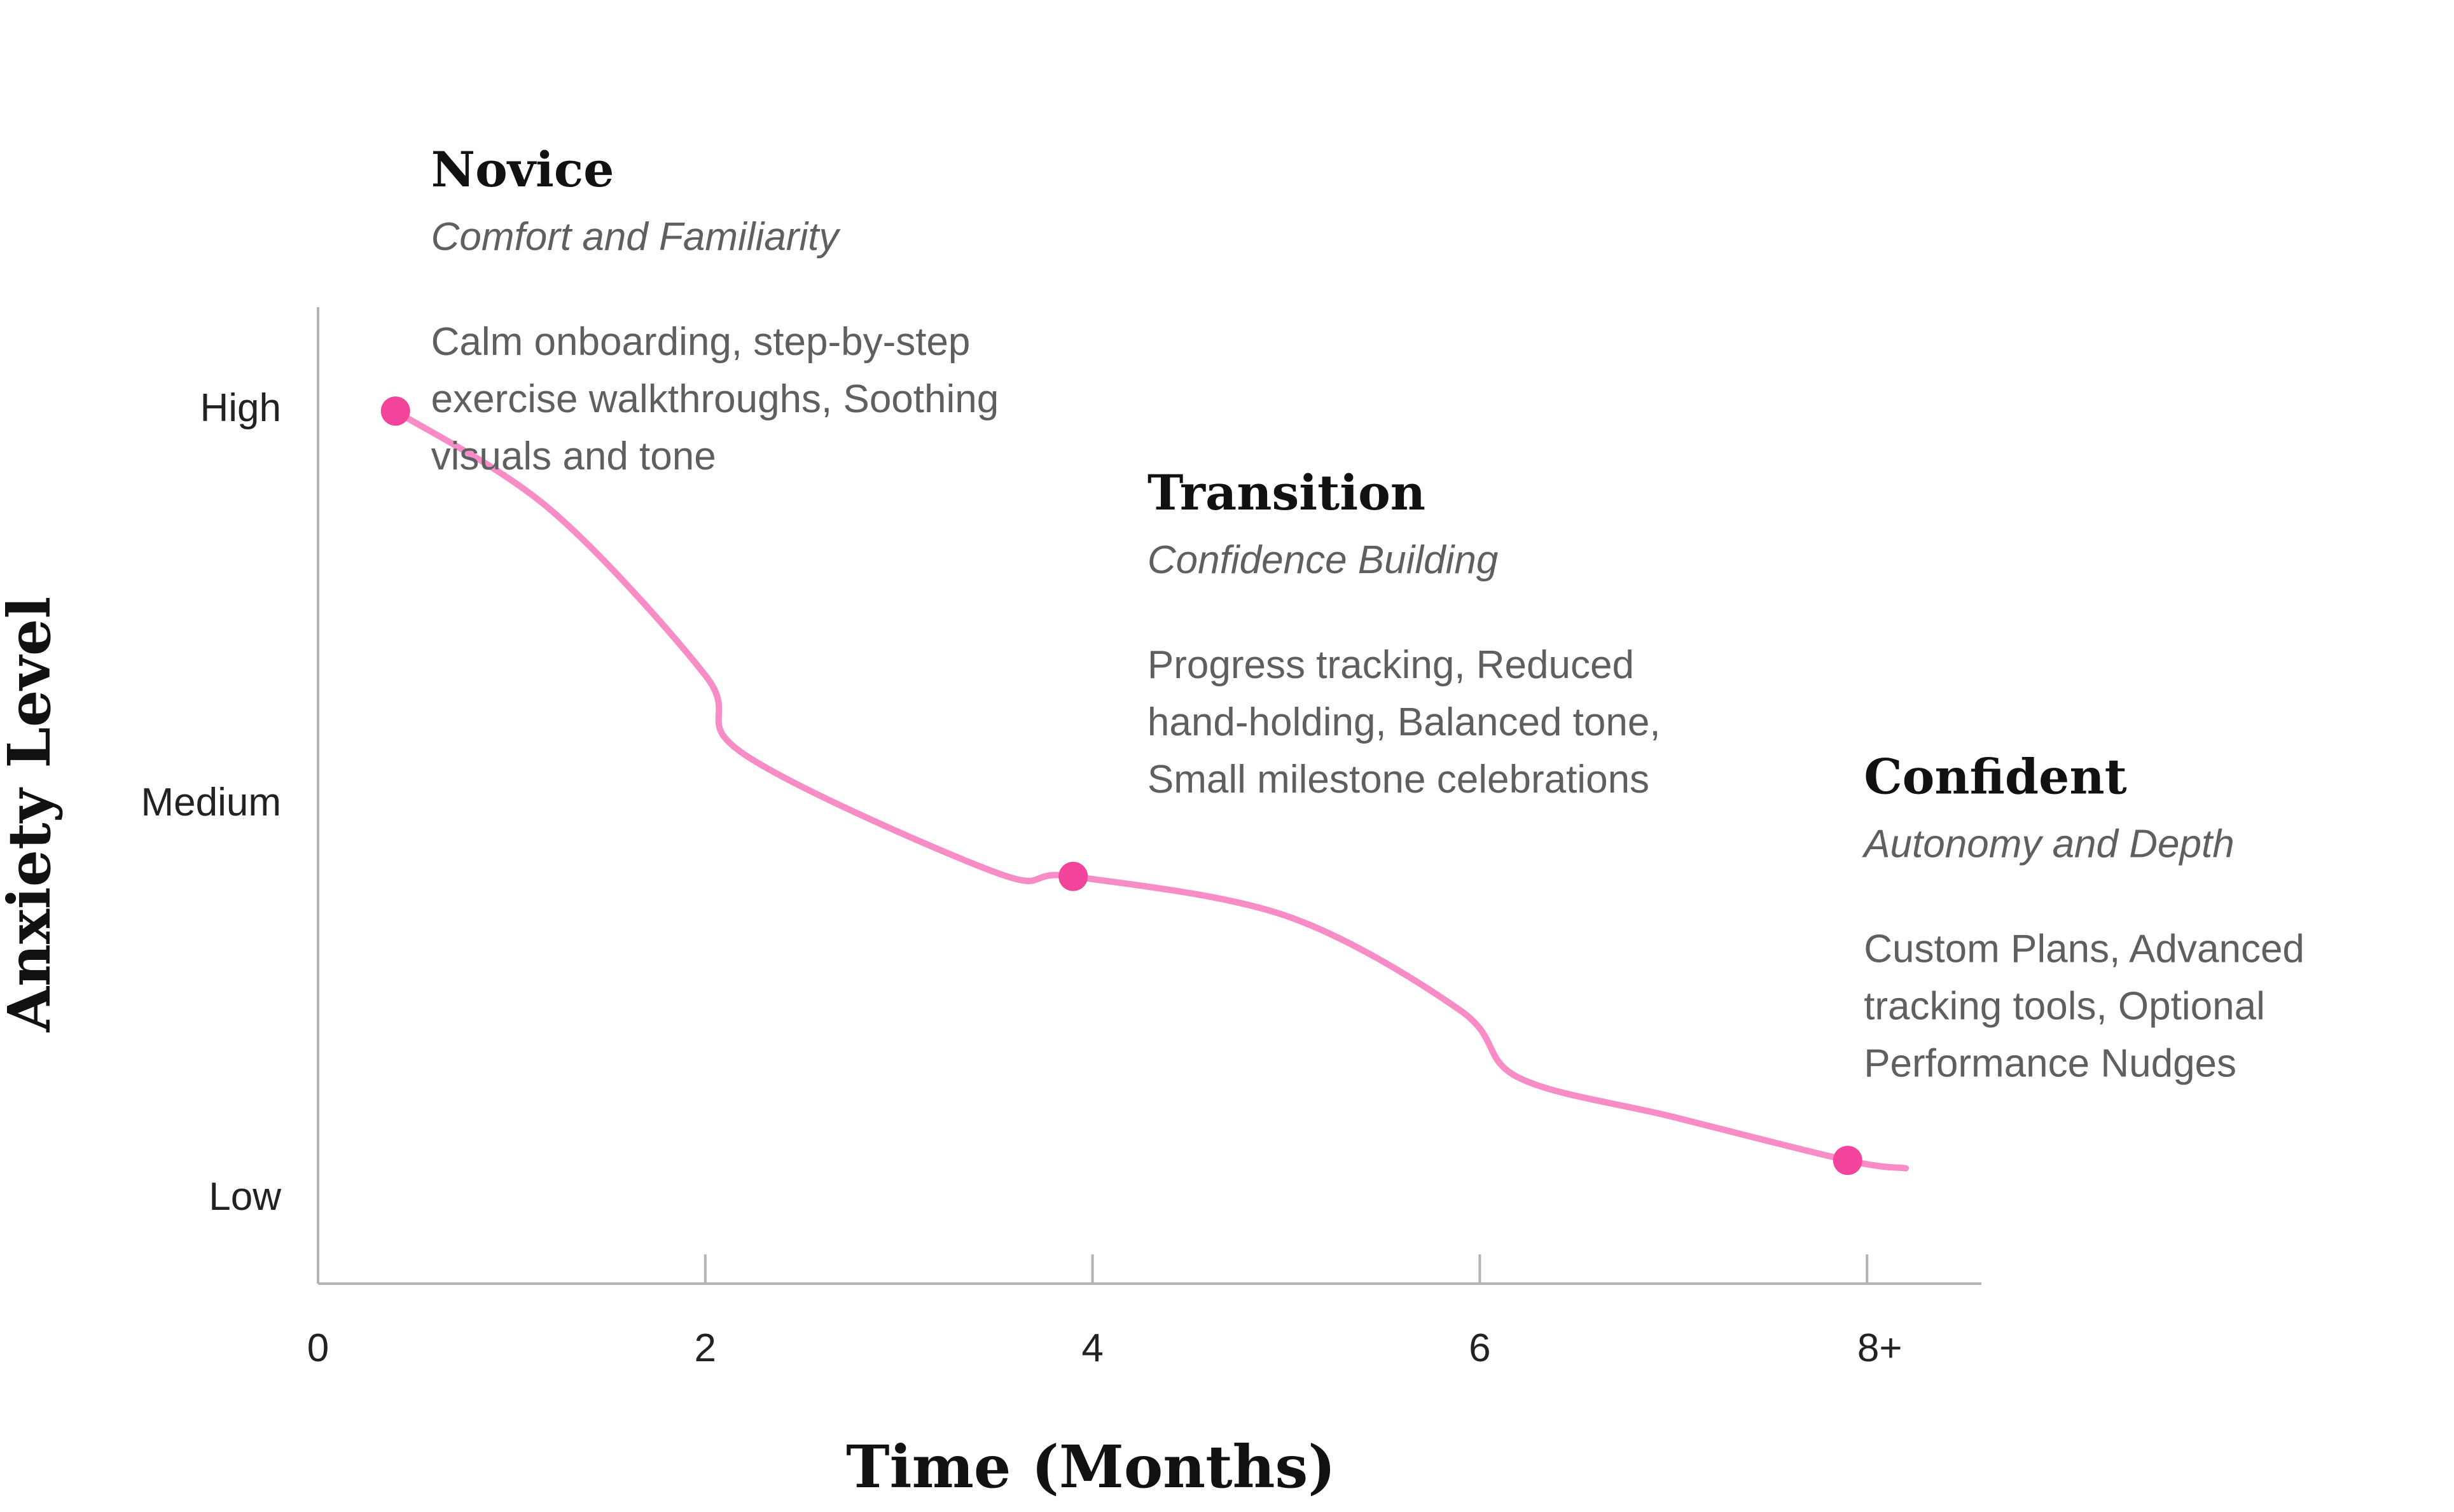 The width and height of the screenshot is (2454, 1512). I want to click on stage-title: Novice, so click(523, 169).